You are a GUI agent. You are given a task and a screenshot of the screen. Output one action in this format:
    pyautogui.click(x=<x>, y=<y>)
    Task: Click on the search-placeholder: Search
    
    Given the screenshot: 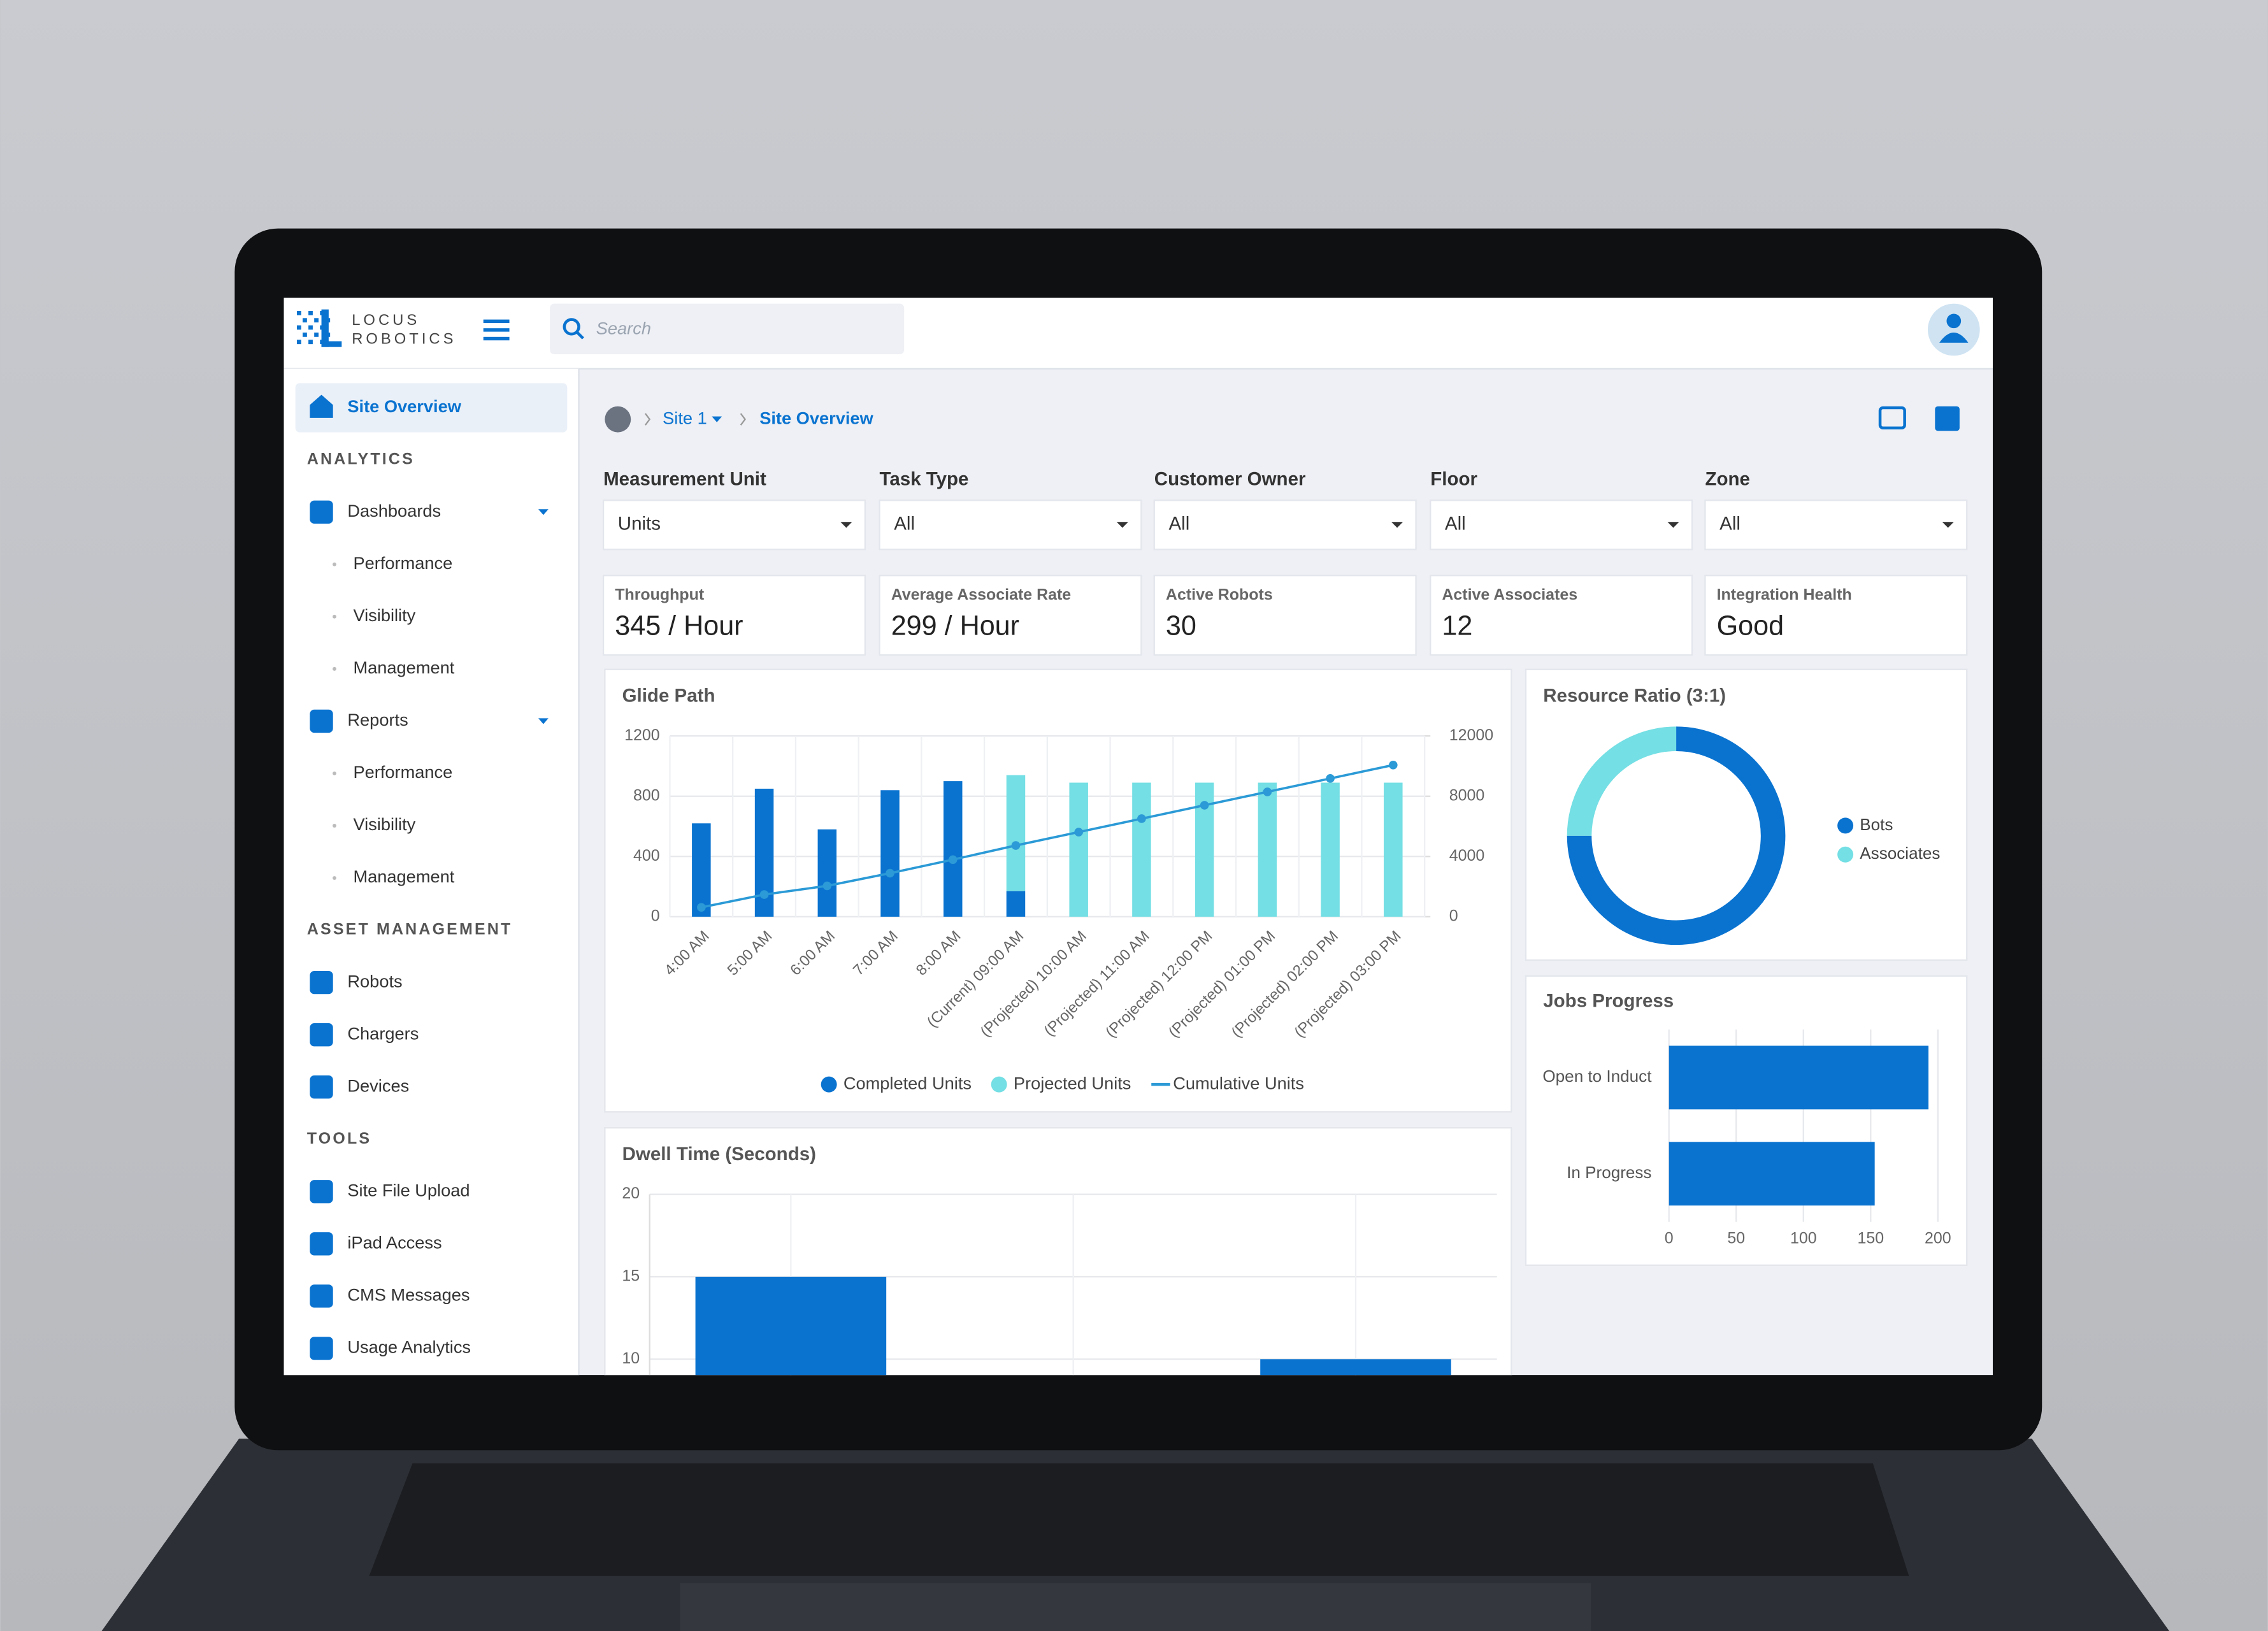 What is the action you would take?
    pyautogui.click(x=623, y=328)
    